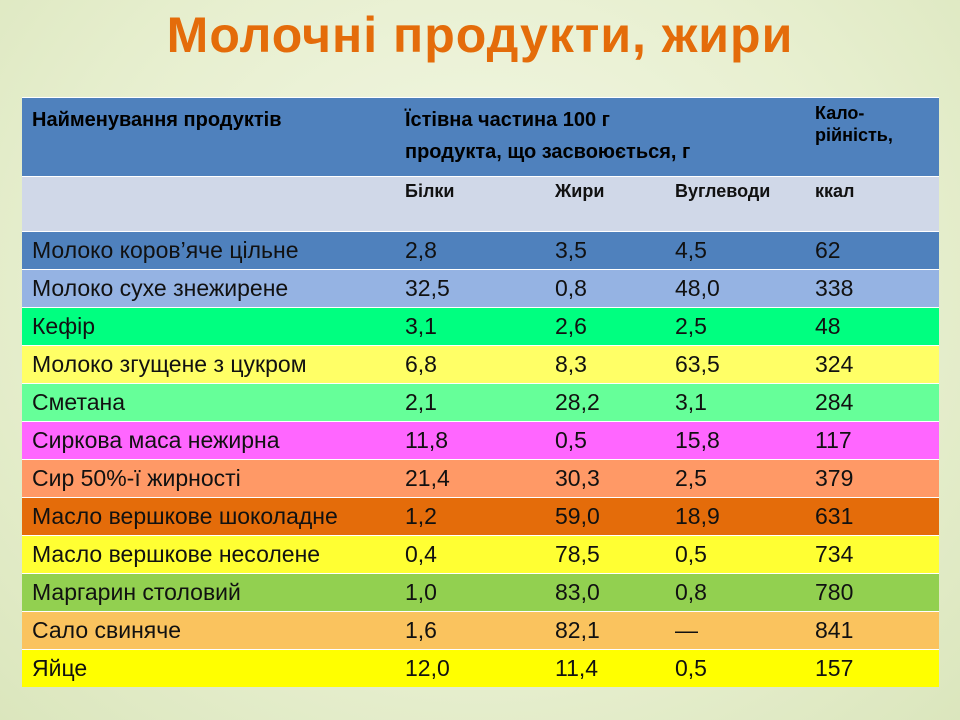 The image size is (960, 720). Describe the element at coordinates (605, 554) in the screenshot. I see `cell-fat: 78,5` at that location.